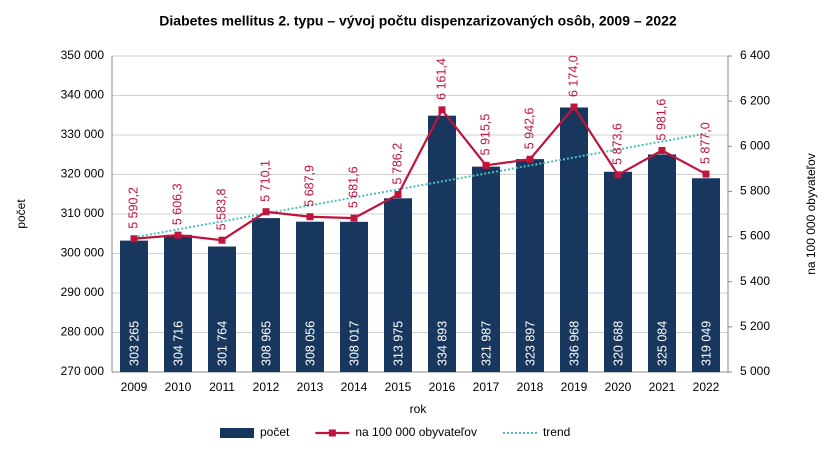  Describe the element at coordinates (134, 387) in the screenshot. I see `x-tick-label: 2009` at that location.